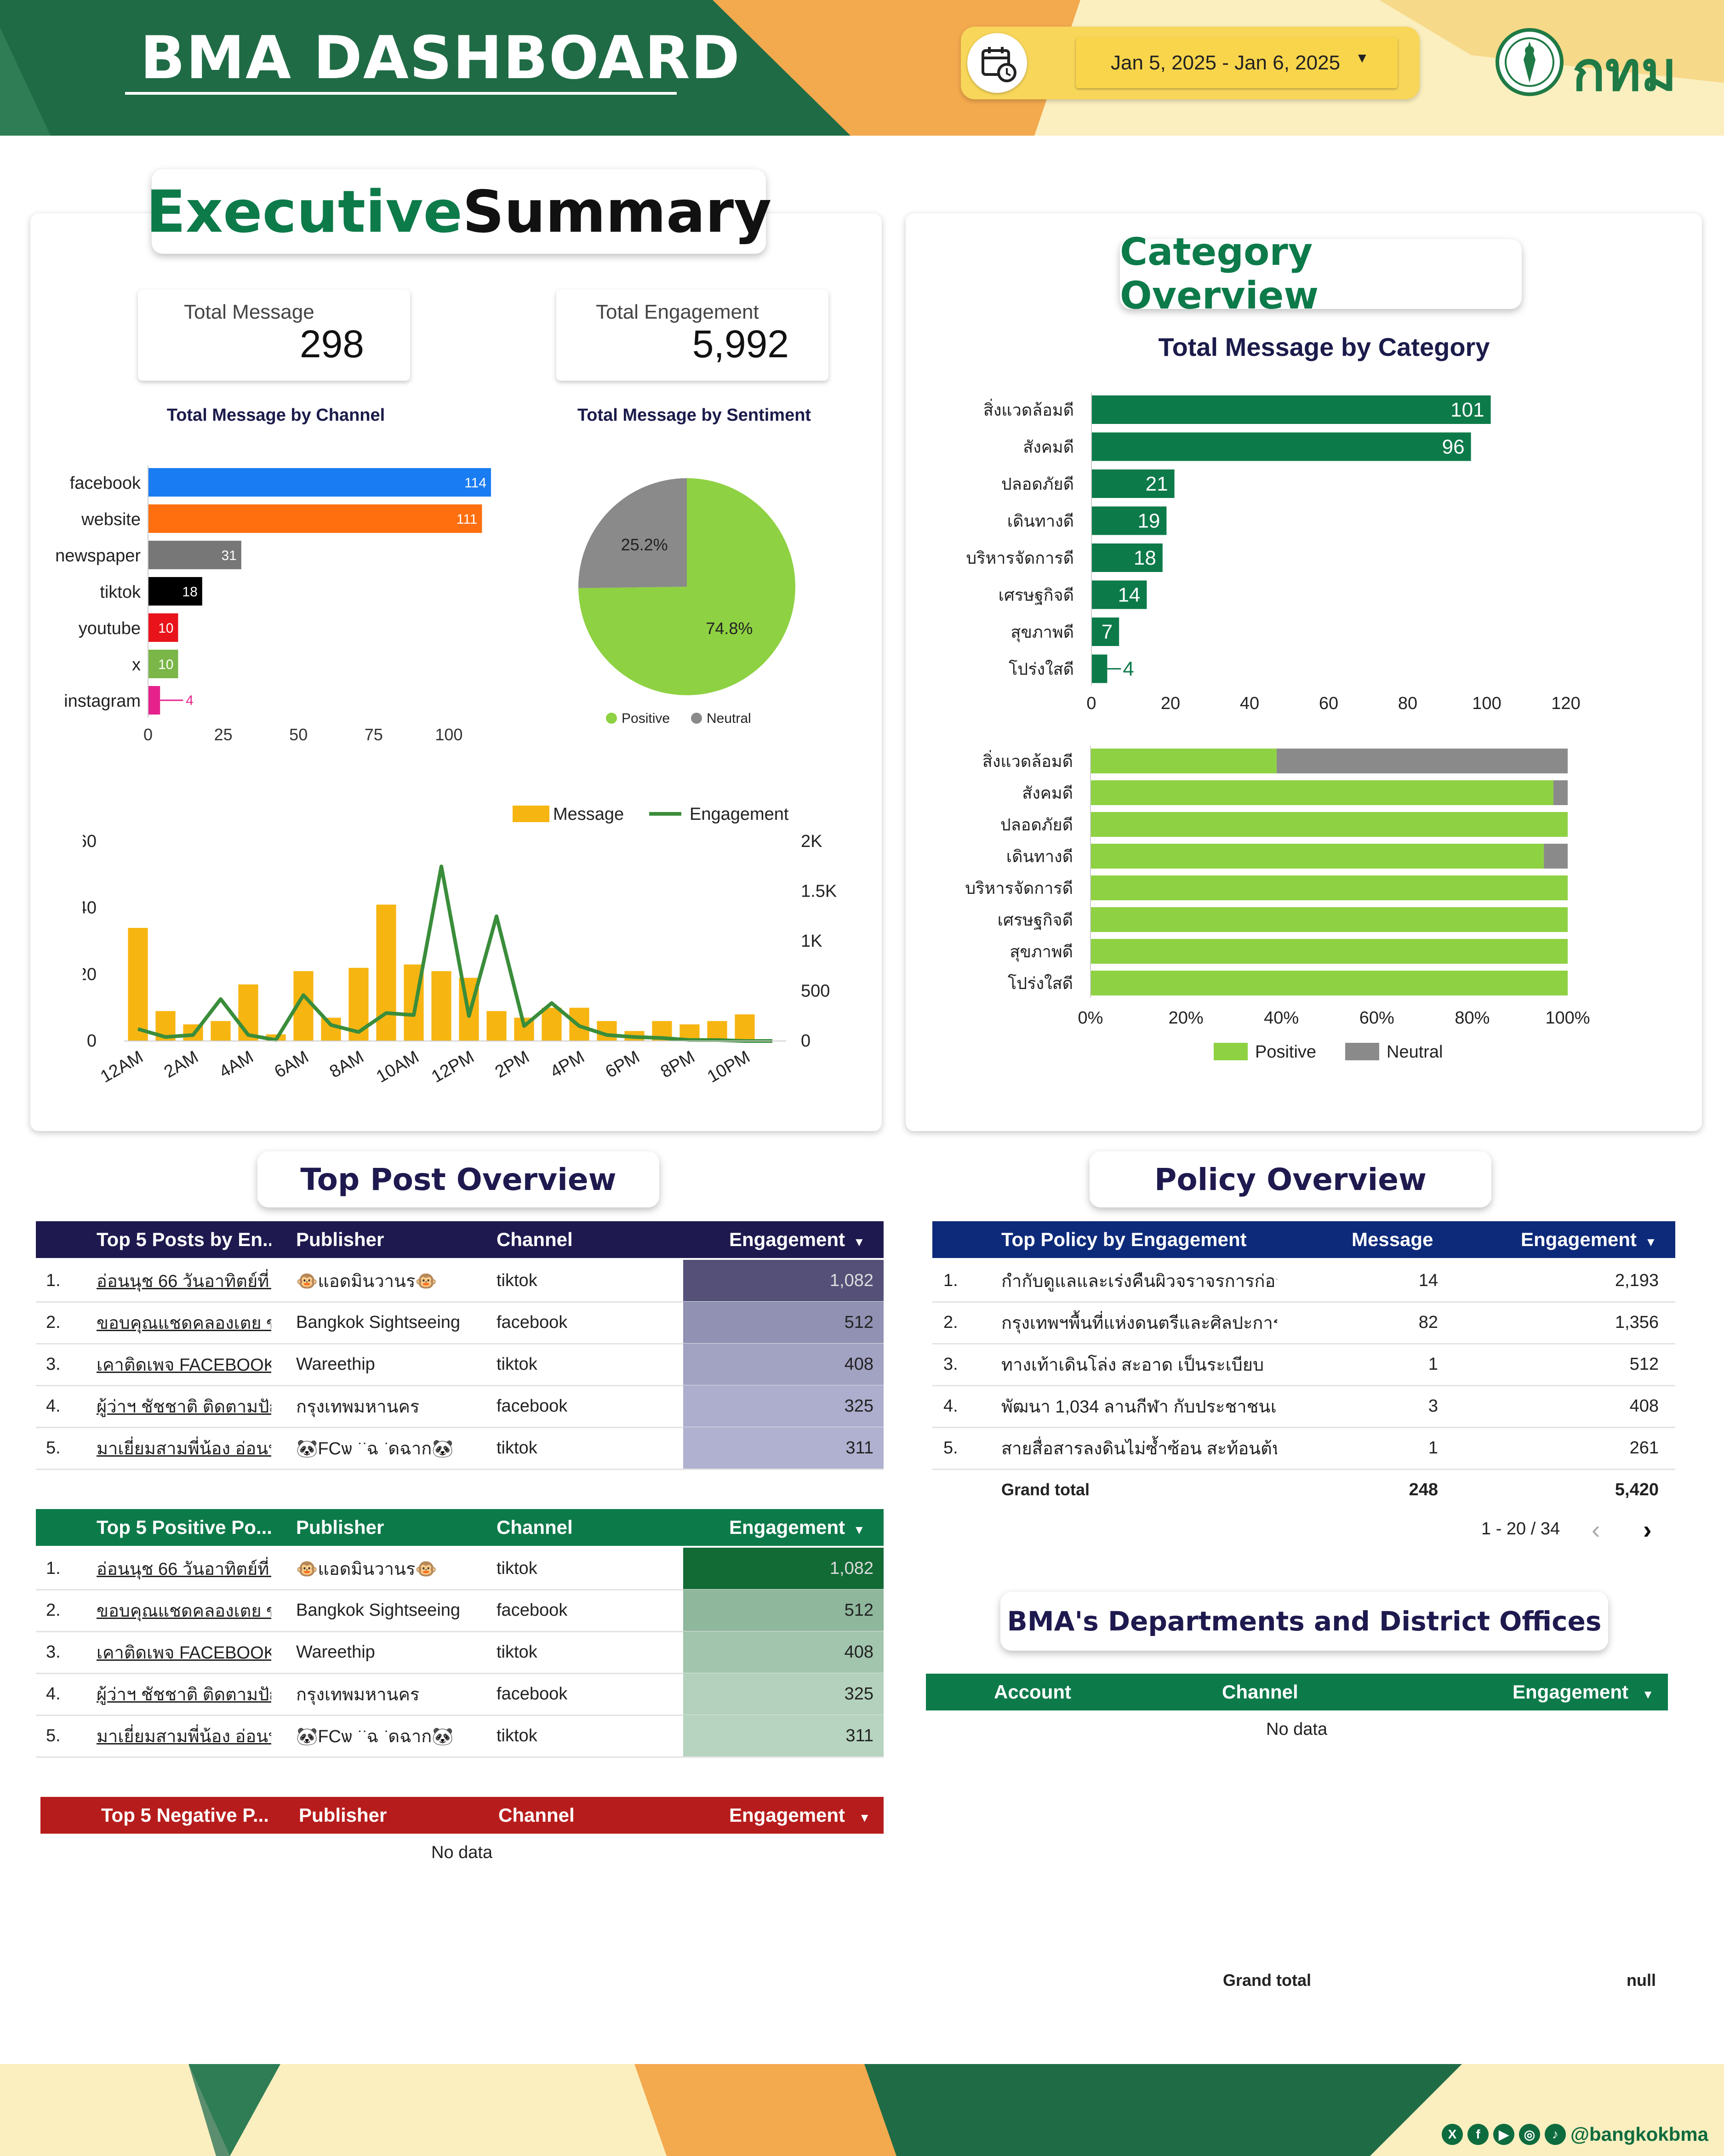  I want to click on previous-page-icon: ‹, so click(1596, 1529).